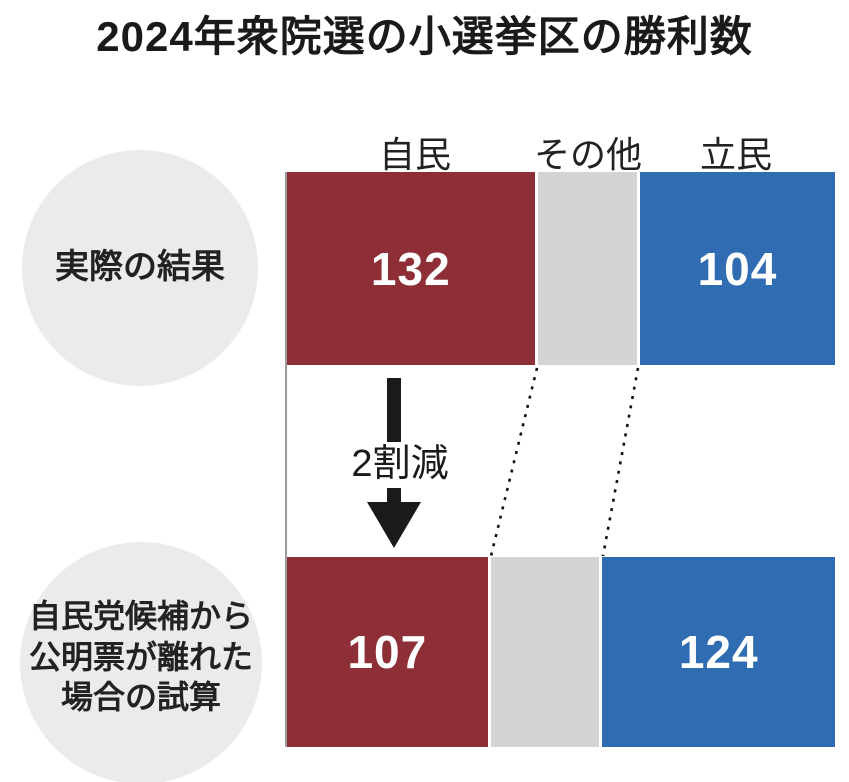 The height and width of the screenshot is (782, 849). What do you see at coordinates (400, 465) in the screenshot?
I see `decrease-arrow-label: 2割減` at bounding box center [400, 465].